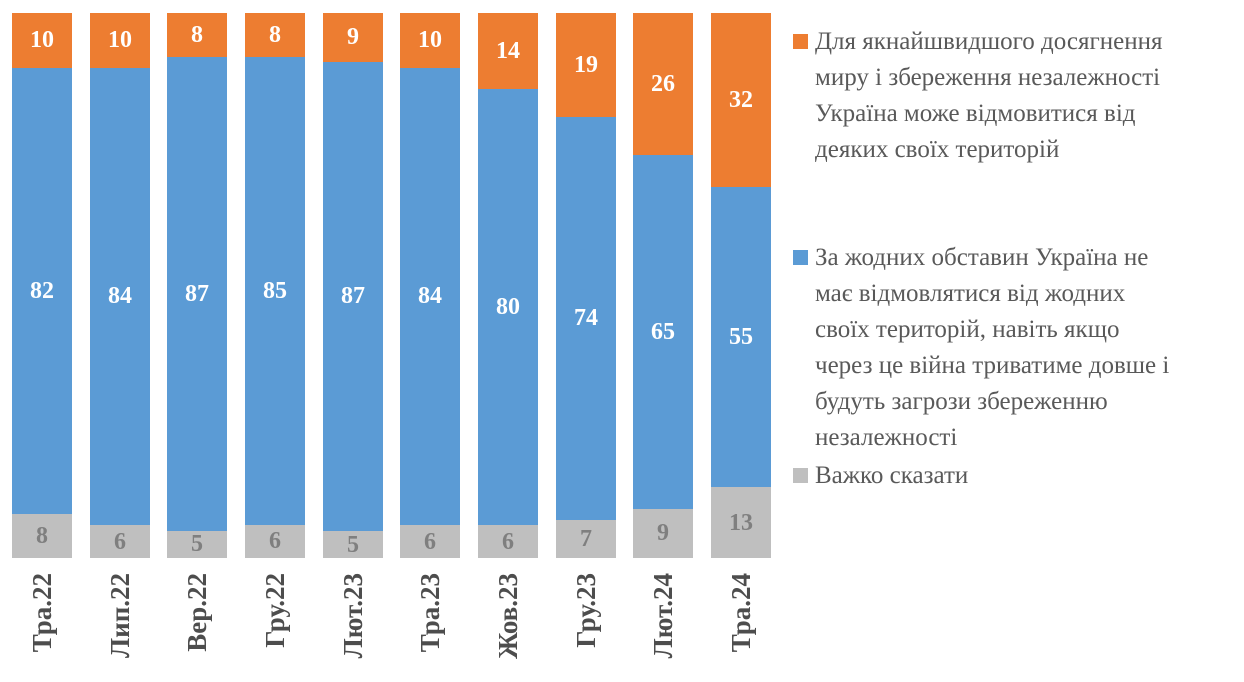 The image size is (1244, 682). Describe the element at coordinates (508, 616) in the screenshot. I see `x-axis-label: Жов.23` at that location.